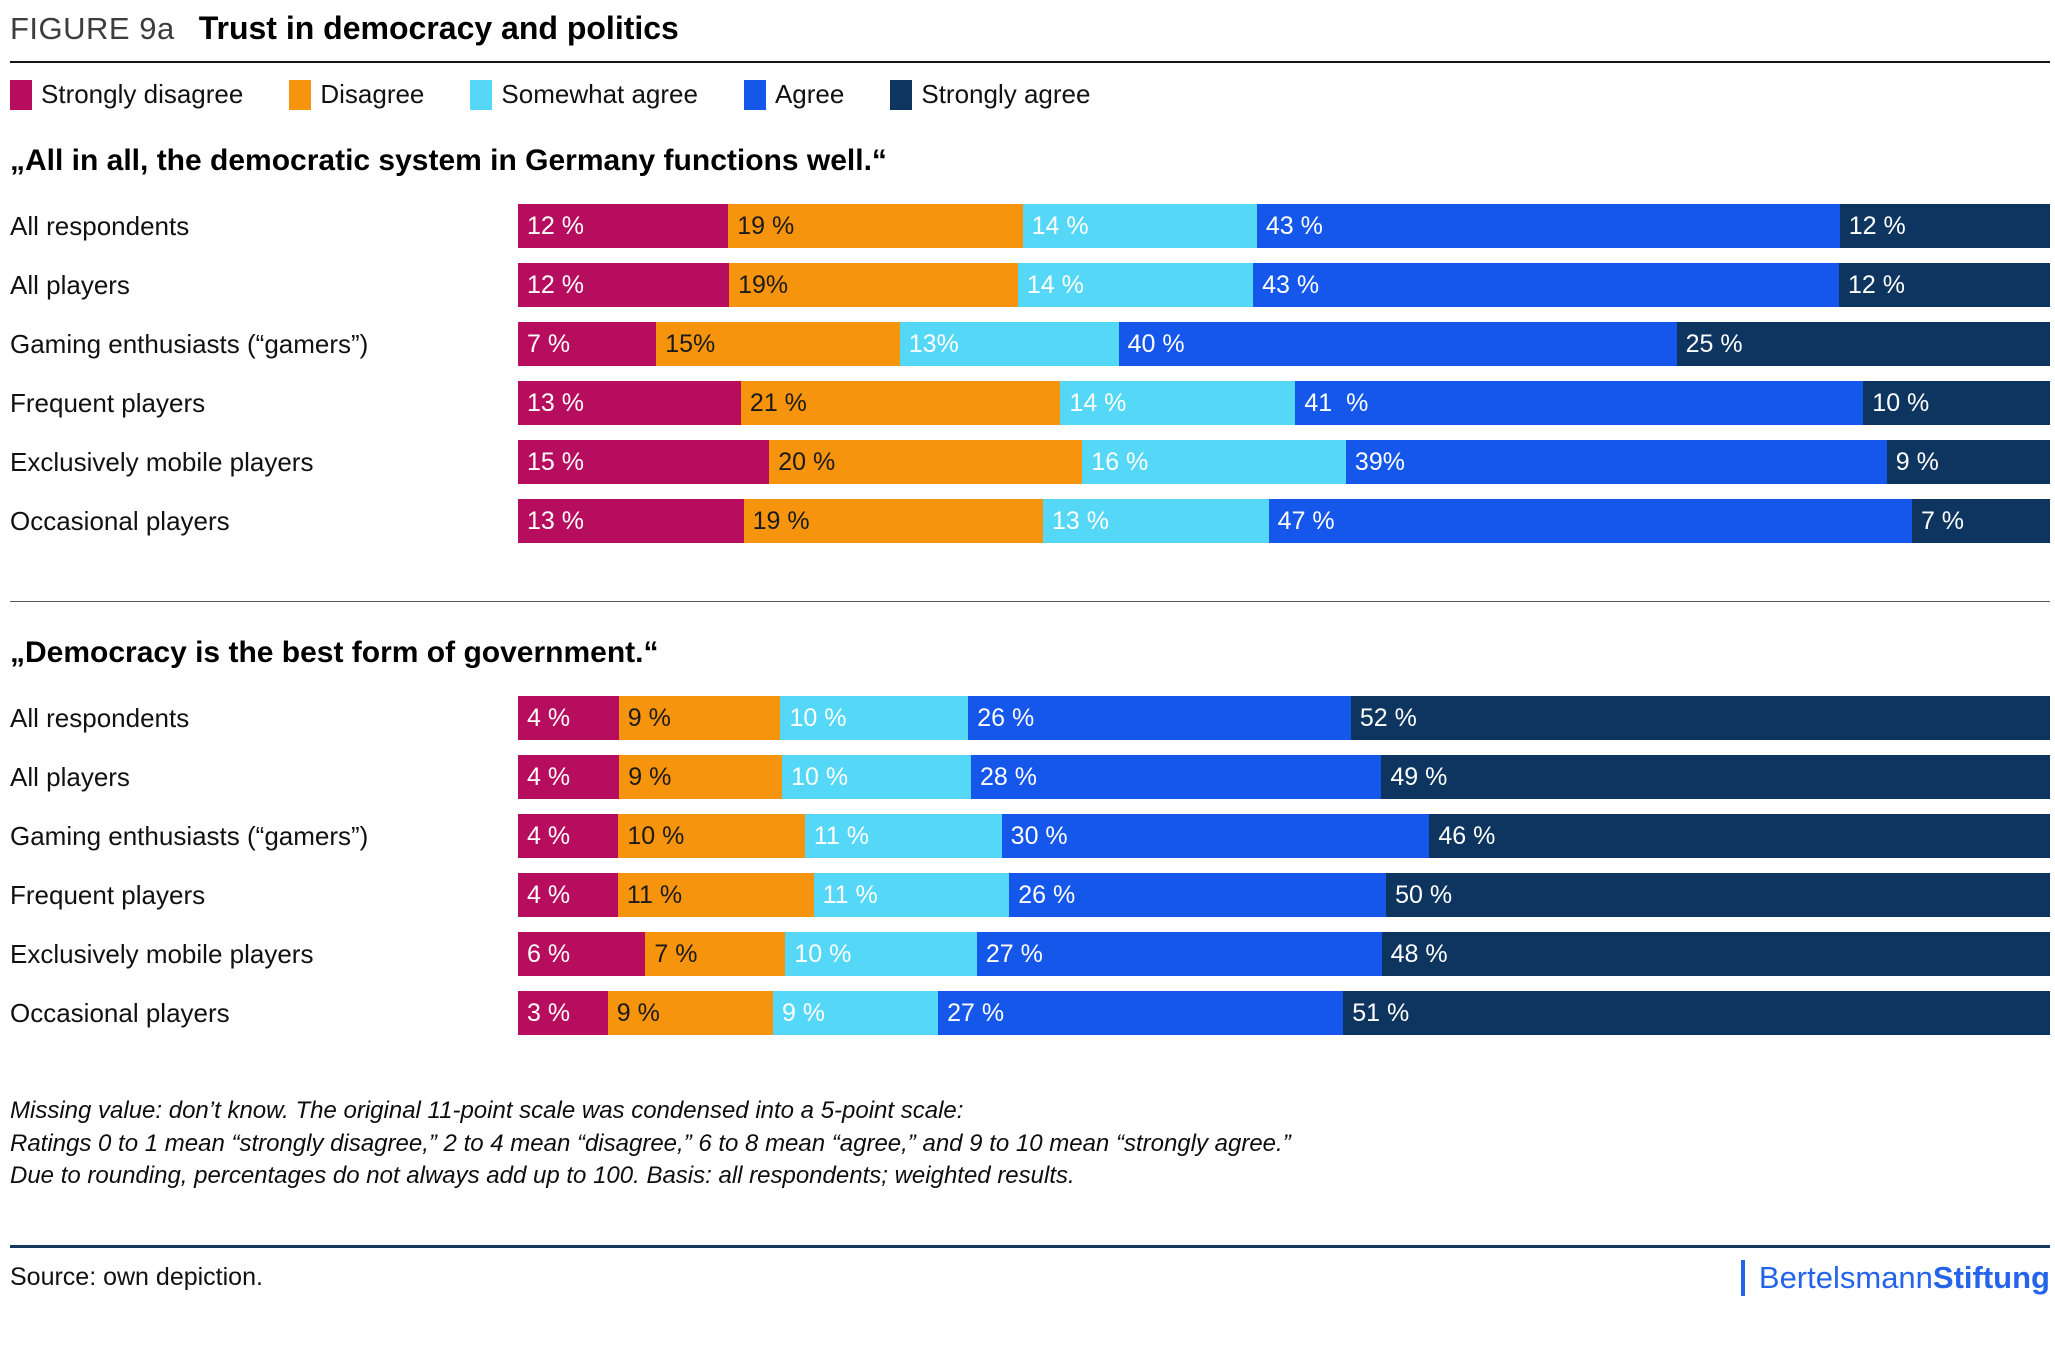 The width and height of the screenshot is (2055, 1366). What do you see at coordinates (1159, 718) in the screenshot?
I see `bar-segment-agree: 26 %` at bounding box center [1159, 718].